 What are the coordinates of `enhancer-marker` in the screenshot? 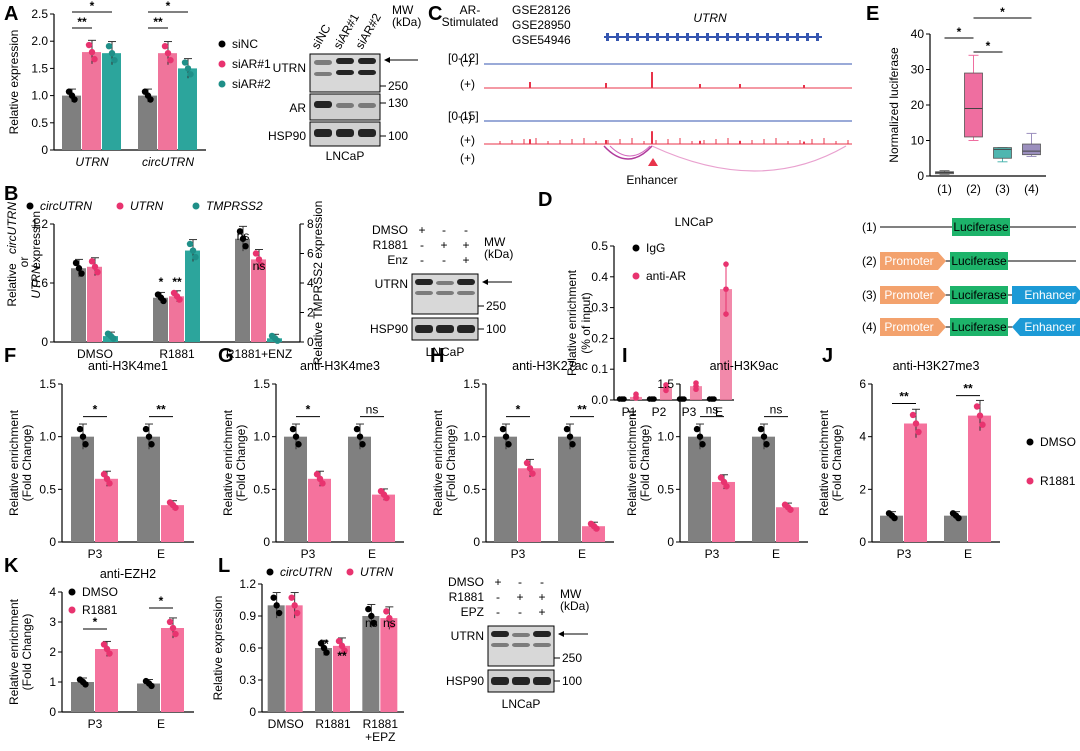 It's located at (653, 162).